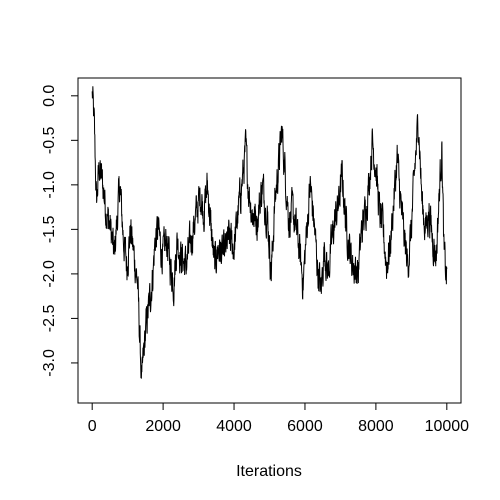  Describe the element at coordinates (92, 426) in the screenshot. I see `x-tick-label: 0` at that location.